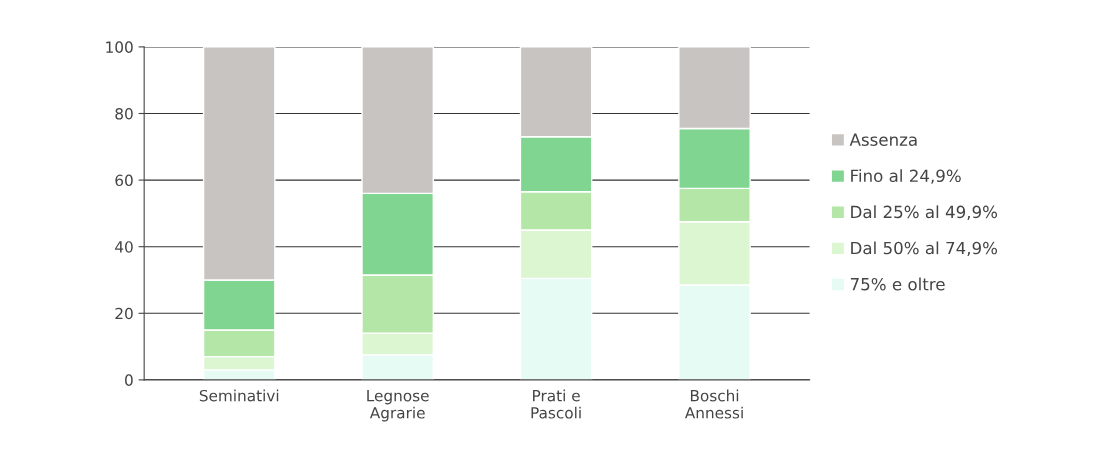  I want to click on y-tick-label: 60, so click(124, 180).